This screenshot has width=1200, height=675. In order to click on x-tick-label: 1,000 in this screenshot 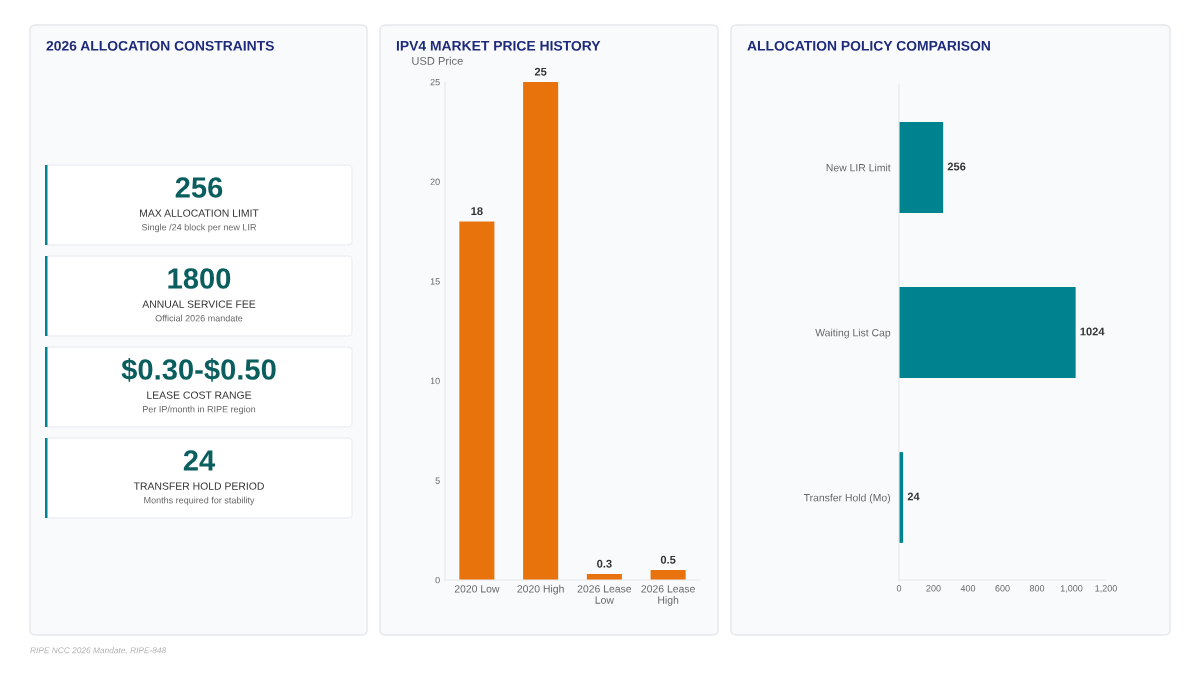, I will do `click(1071, 589)`.